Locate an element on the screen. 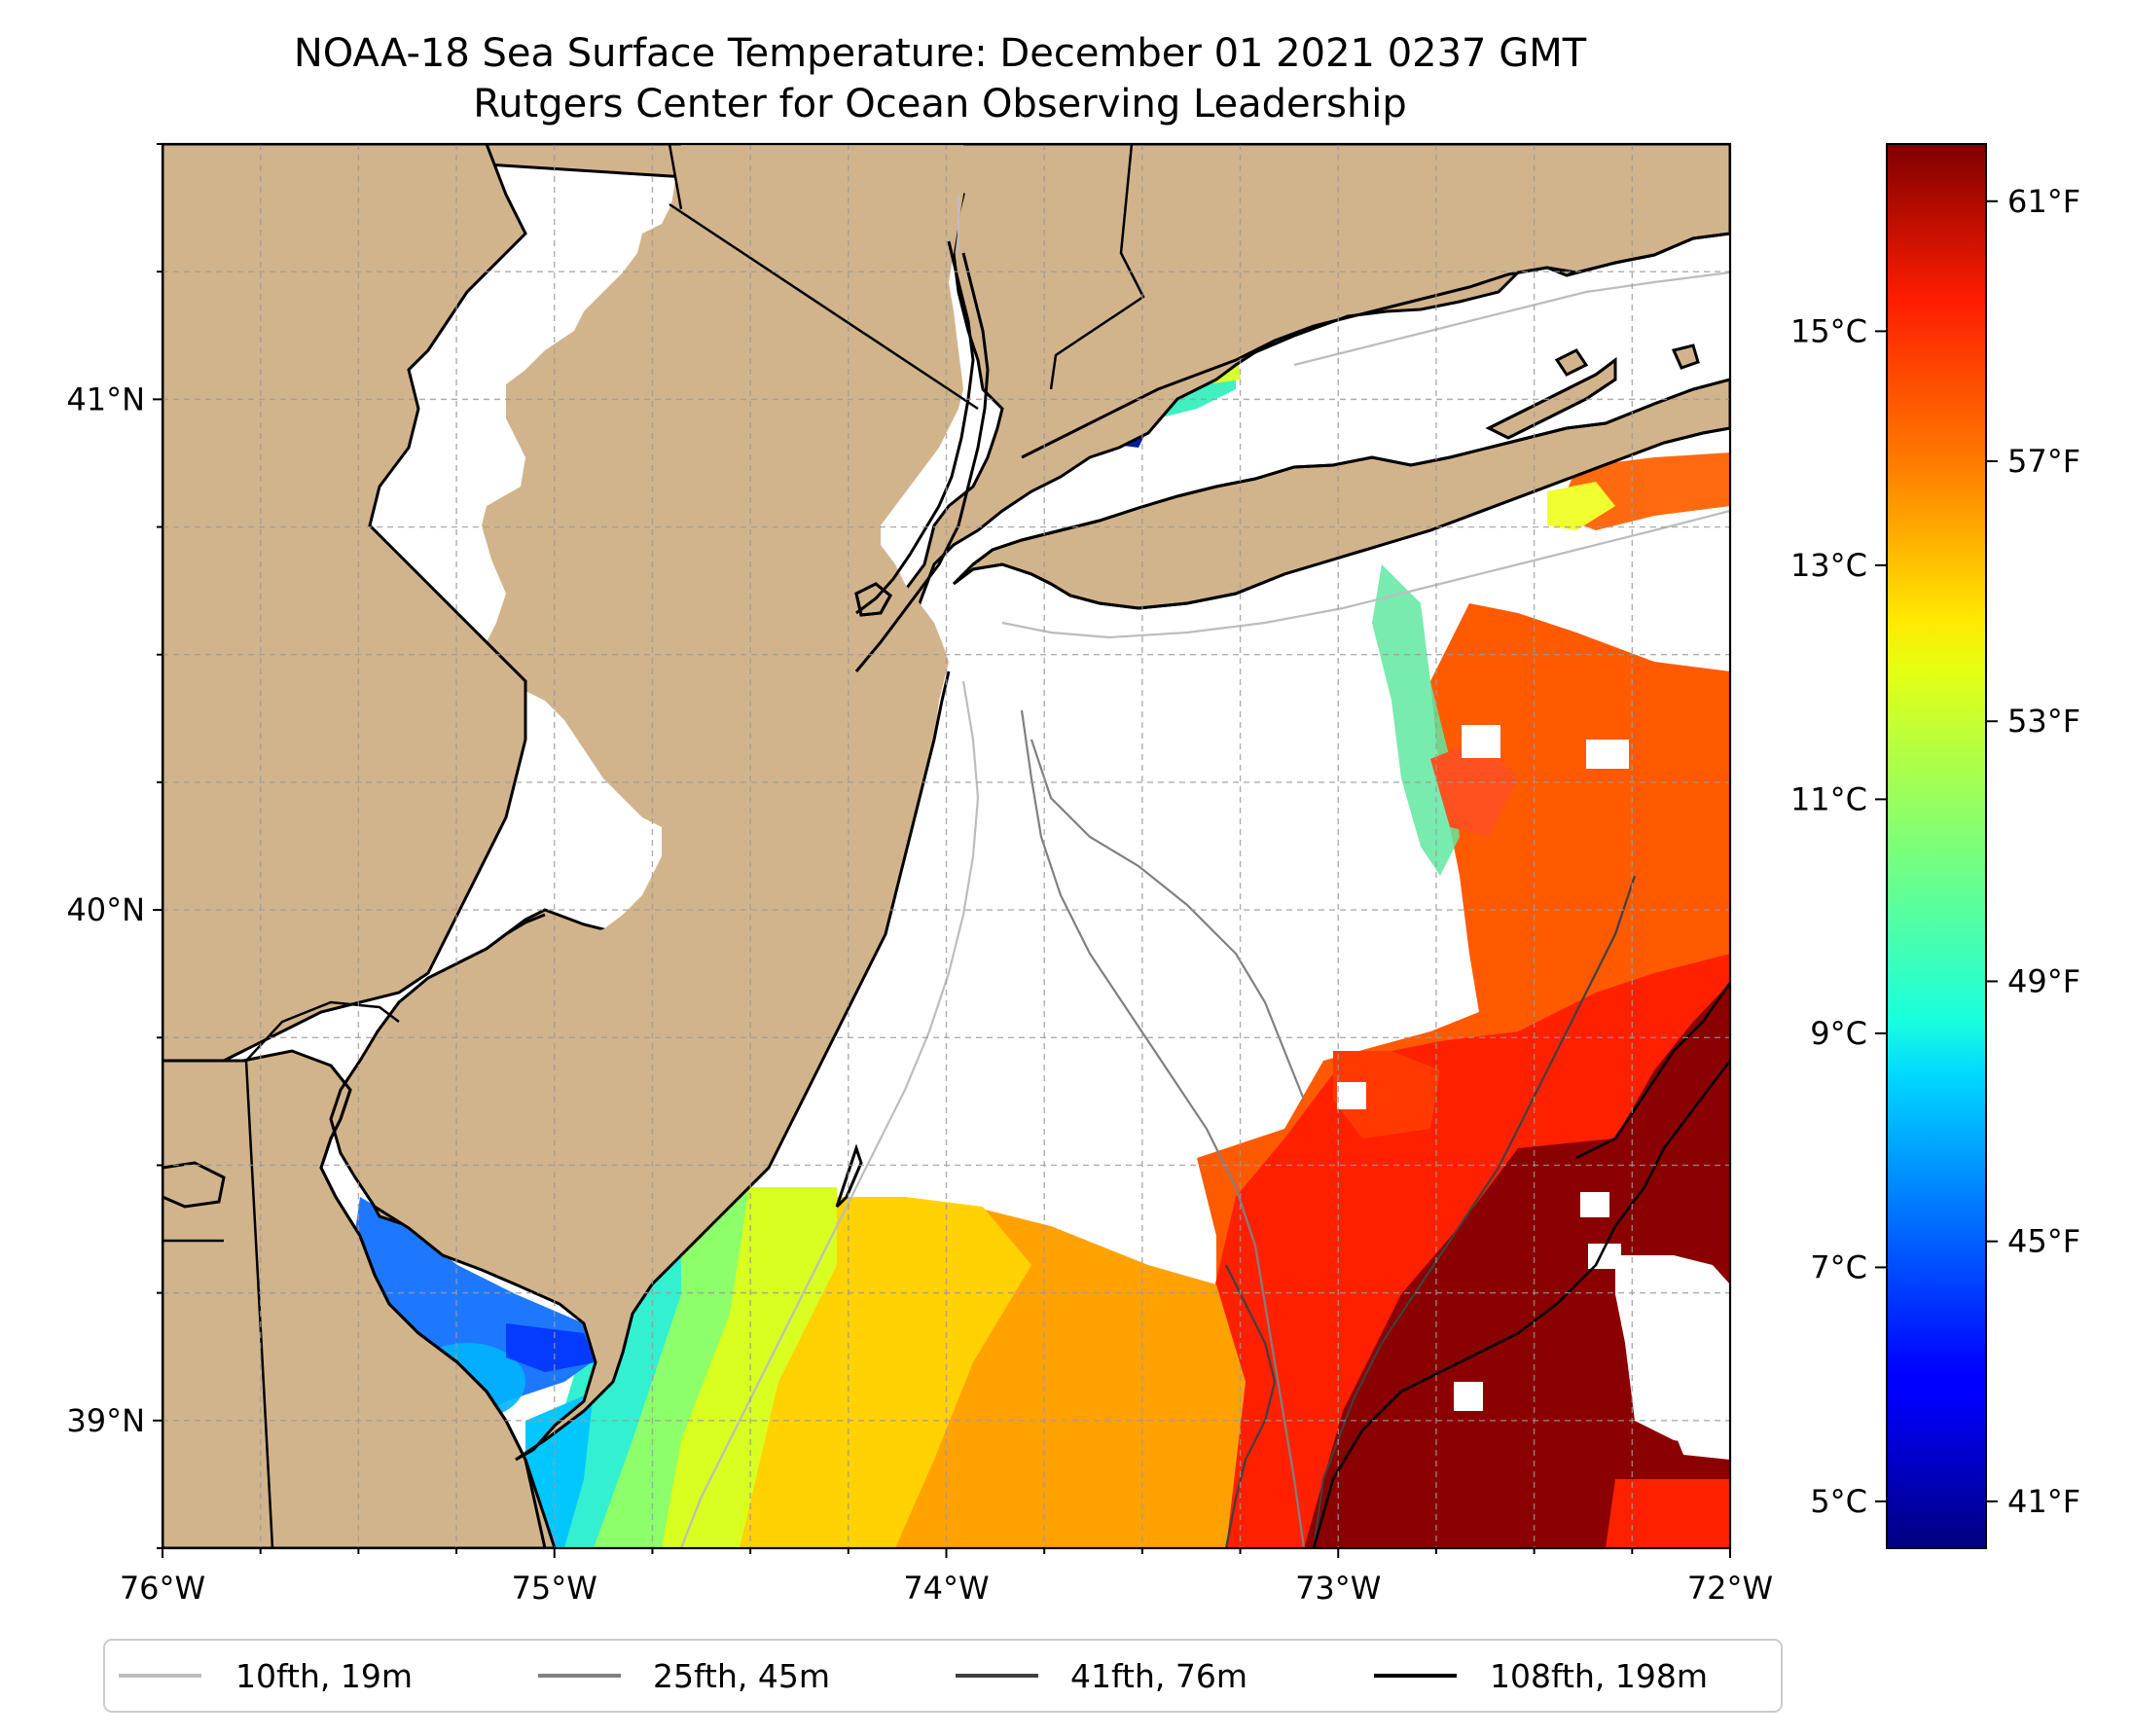  isobath-25fth is located at coordinates (1163, 1129).